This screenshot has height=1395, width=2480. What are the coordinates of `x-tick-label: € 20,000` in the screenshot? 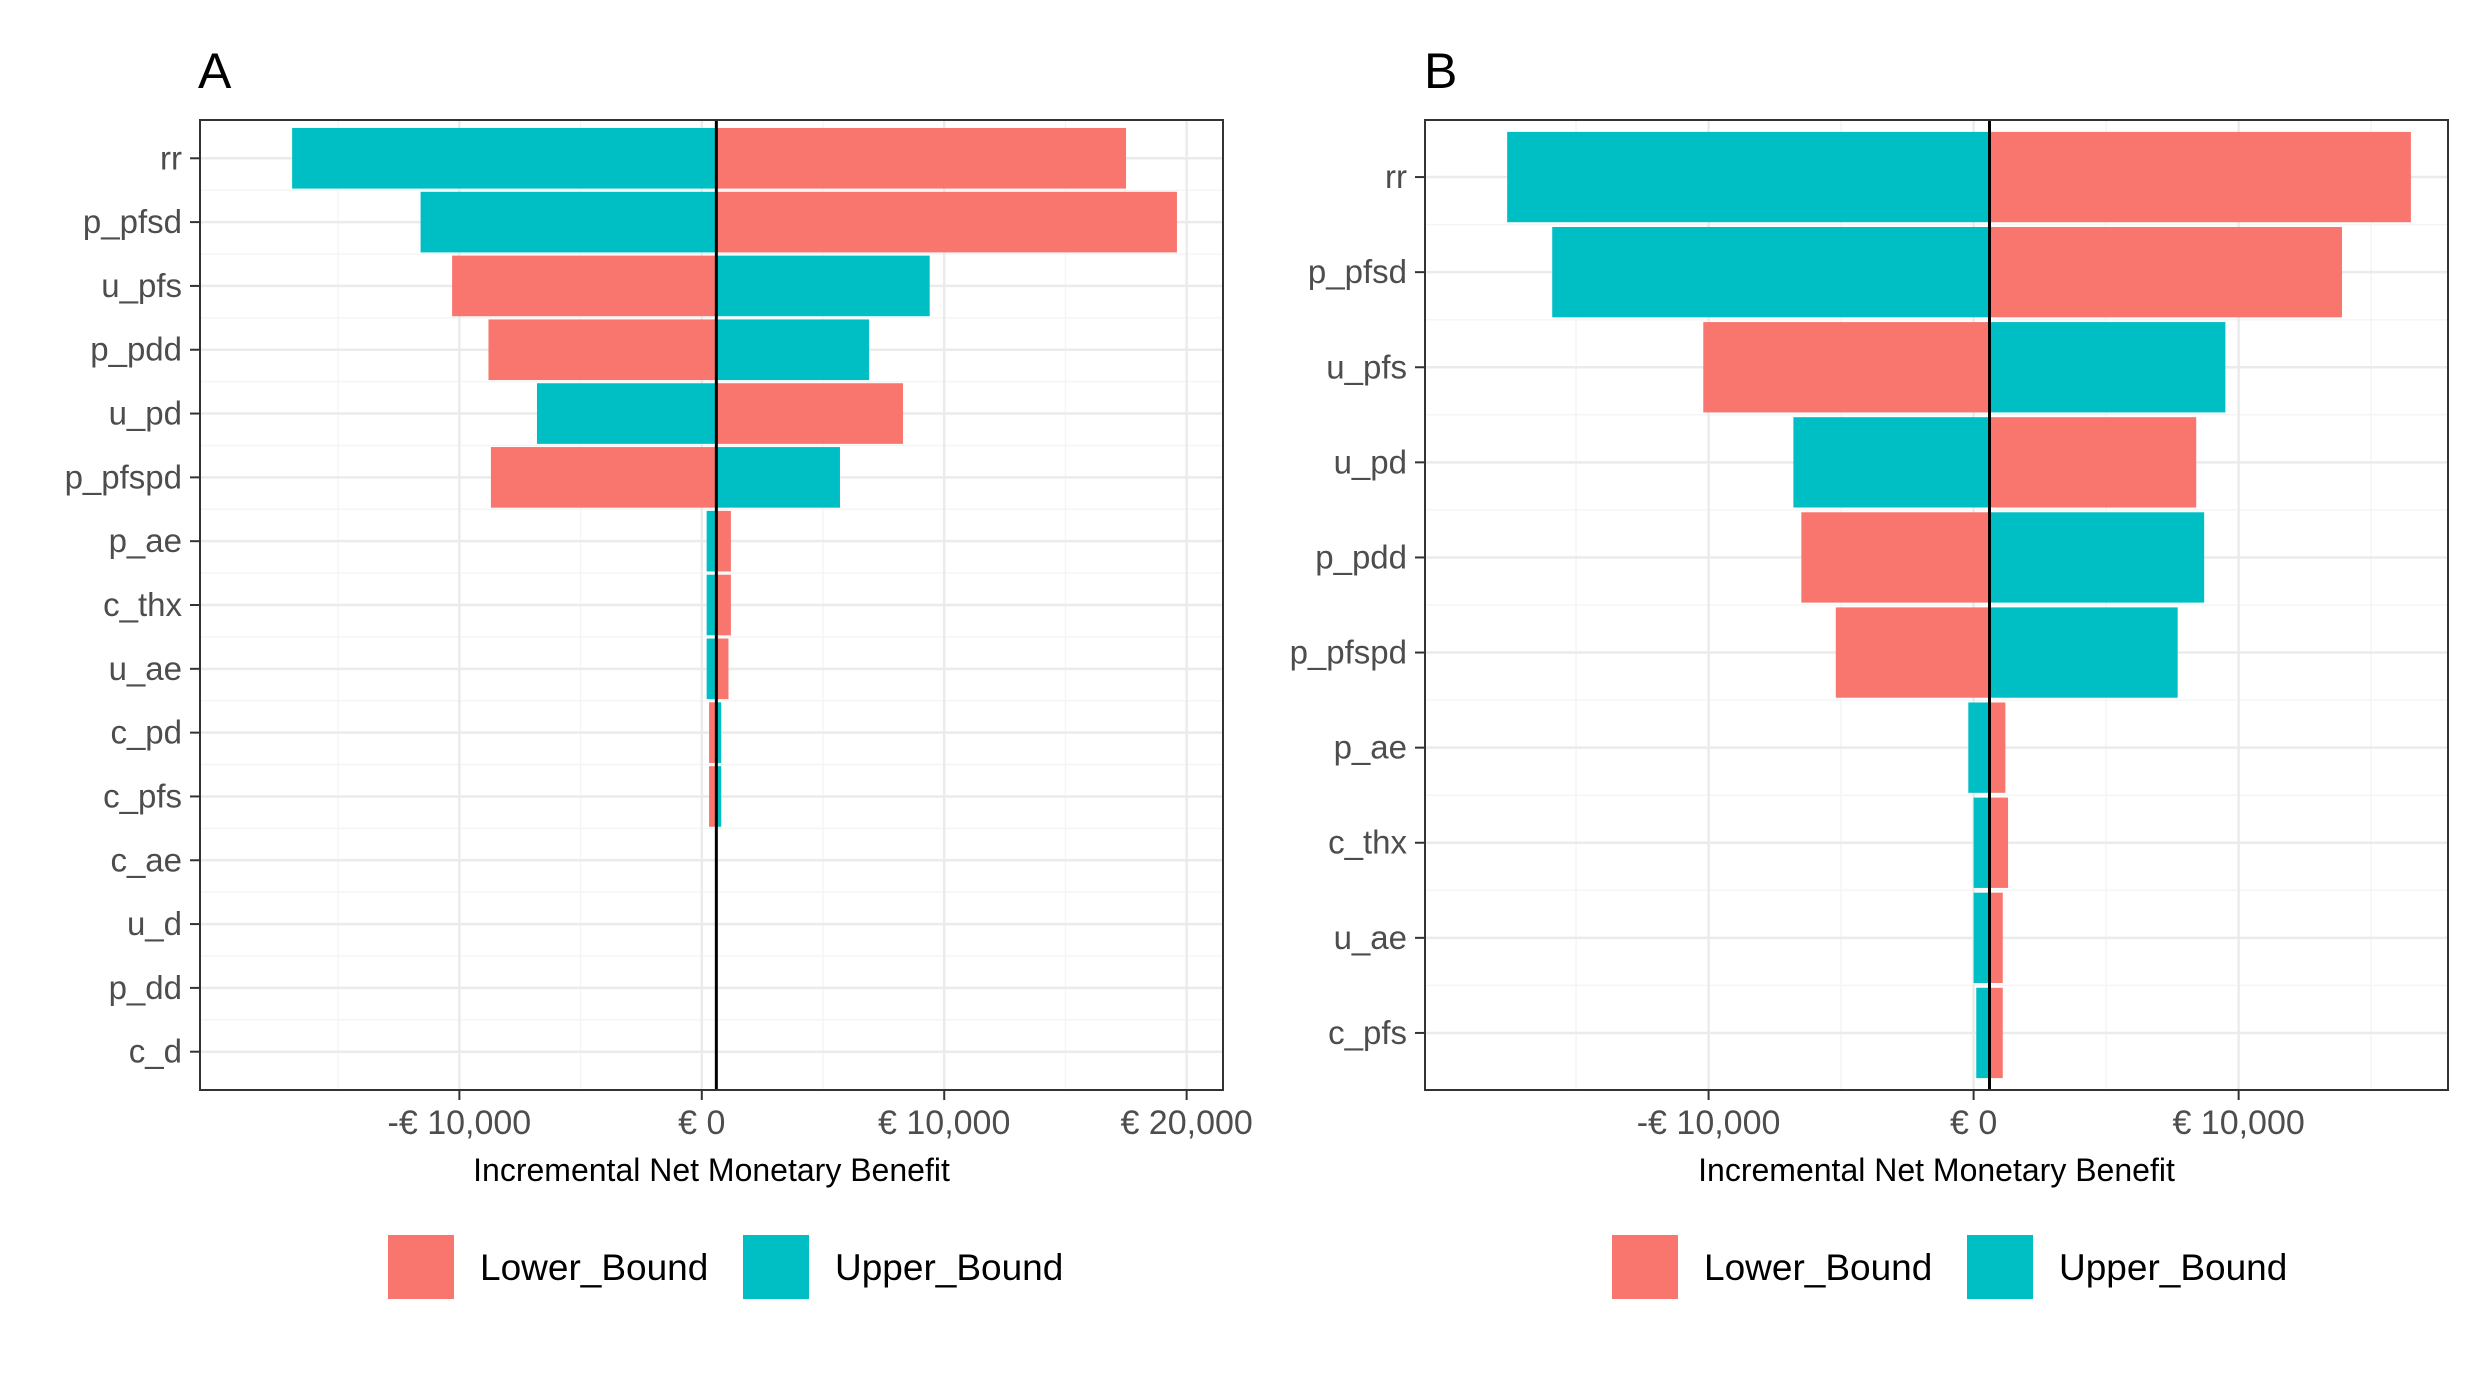 It's located at (1186, 1123).